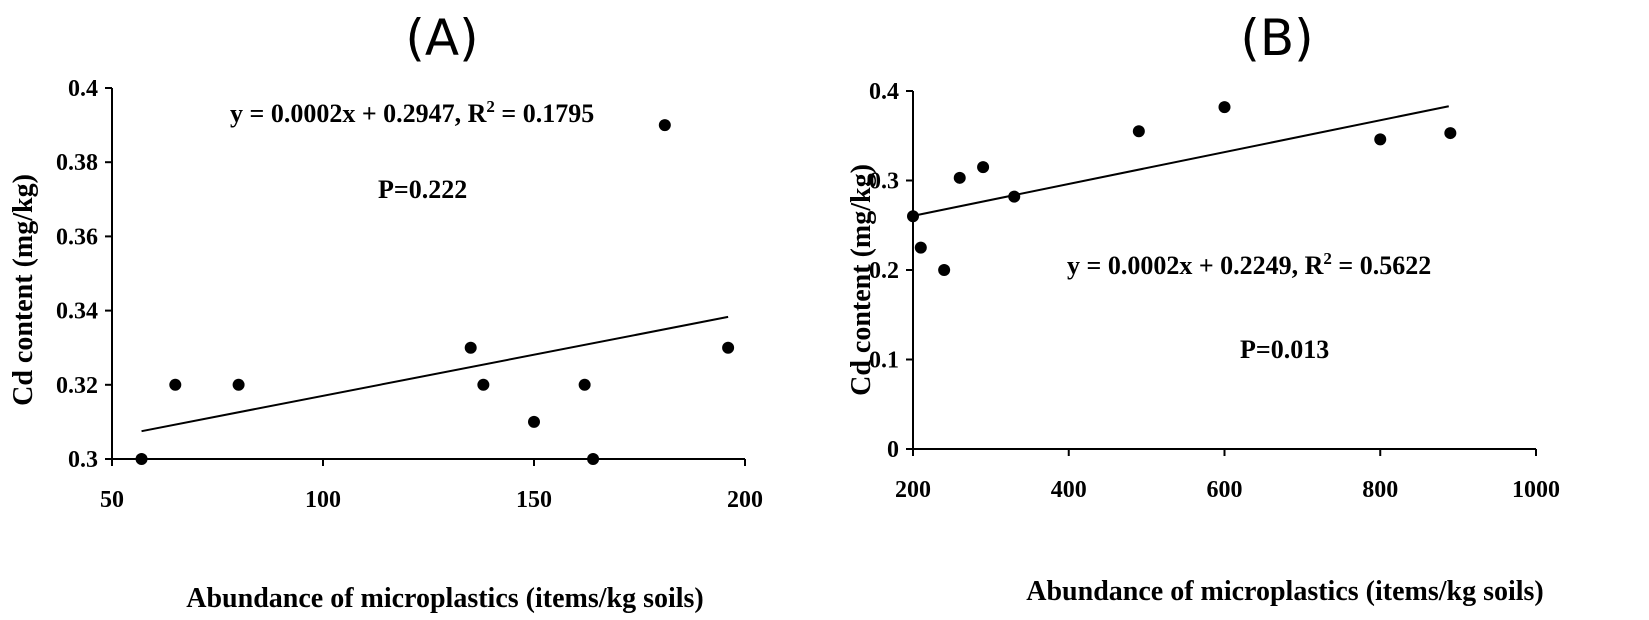  What do you see at coordinates (23, 290) in the screenshot?
I see `panel-a-y-axis-label: Cd content (mg/kg)` at bounding box center [23, 290].